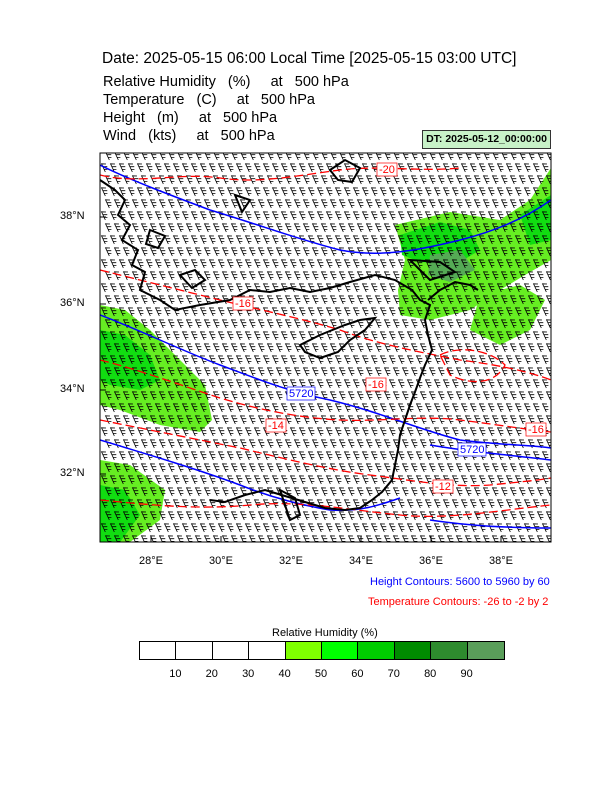 This screenshot has width=612, height=792. I want to click on dt-badge: DT: 2025-05-12_00:00:00, so click(486, 139).